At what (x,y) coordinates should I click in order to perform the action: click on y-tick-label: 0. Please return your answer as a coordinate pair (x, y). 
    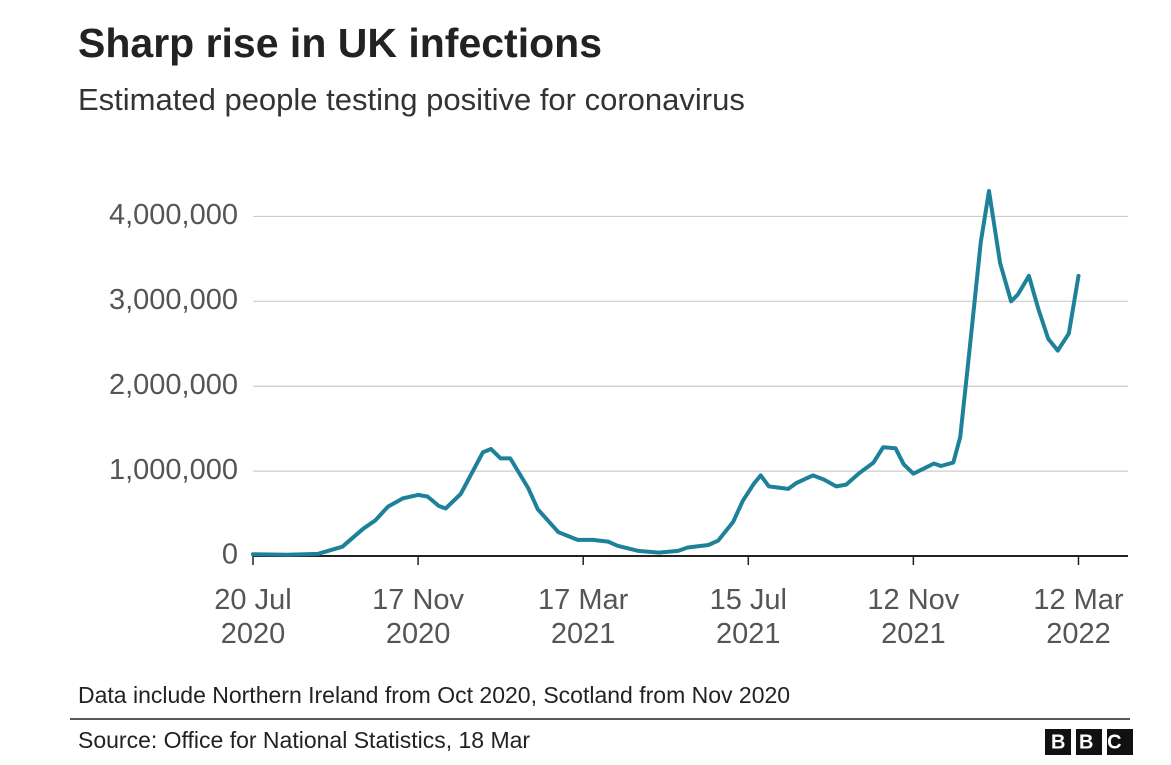
    Looking at the image, I should click on (230, 555).